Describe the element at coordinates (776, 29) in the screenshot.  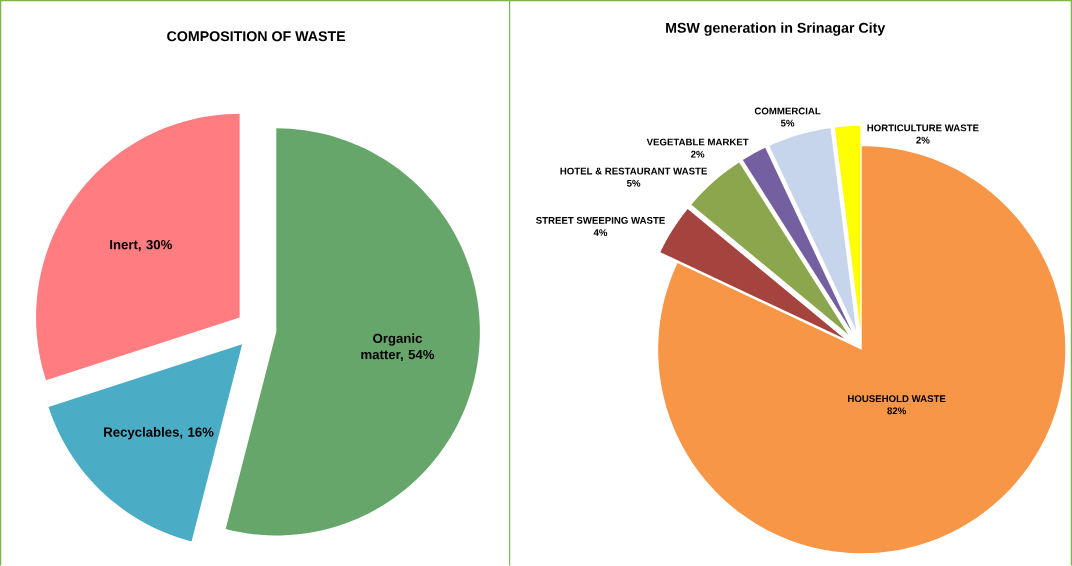
I see `chart-title: MSW generation in Srinagar City` at that location.